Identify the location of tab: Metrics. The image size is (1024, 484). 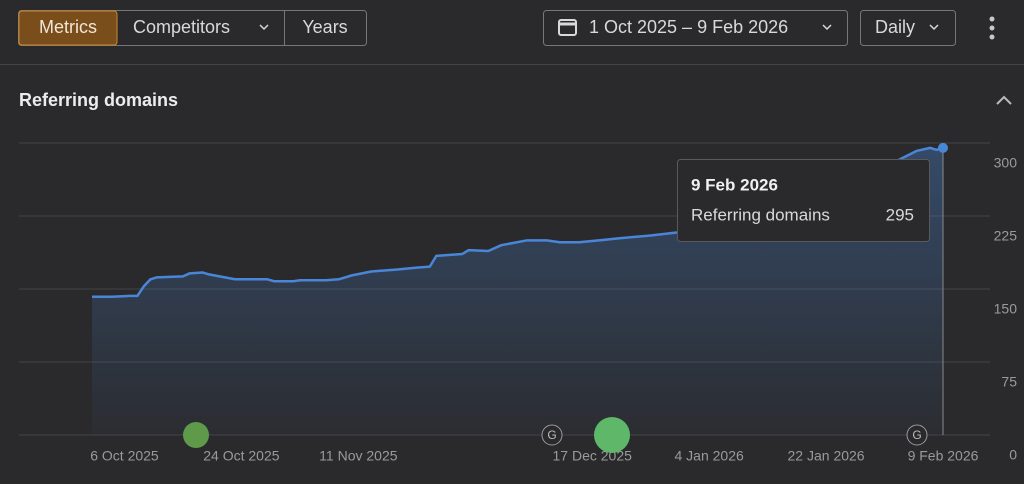
(68, 27).